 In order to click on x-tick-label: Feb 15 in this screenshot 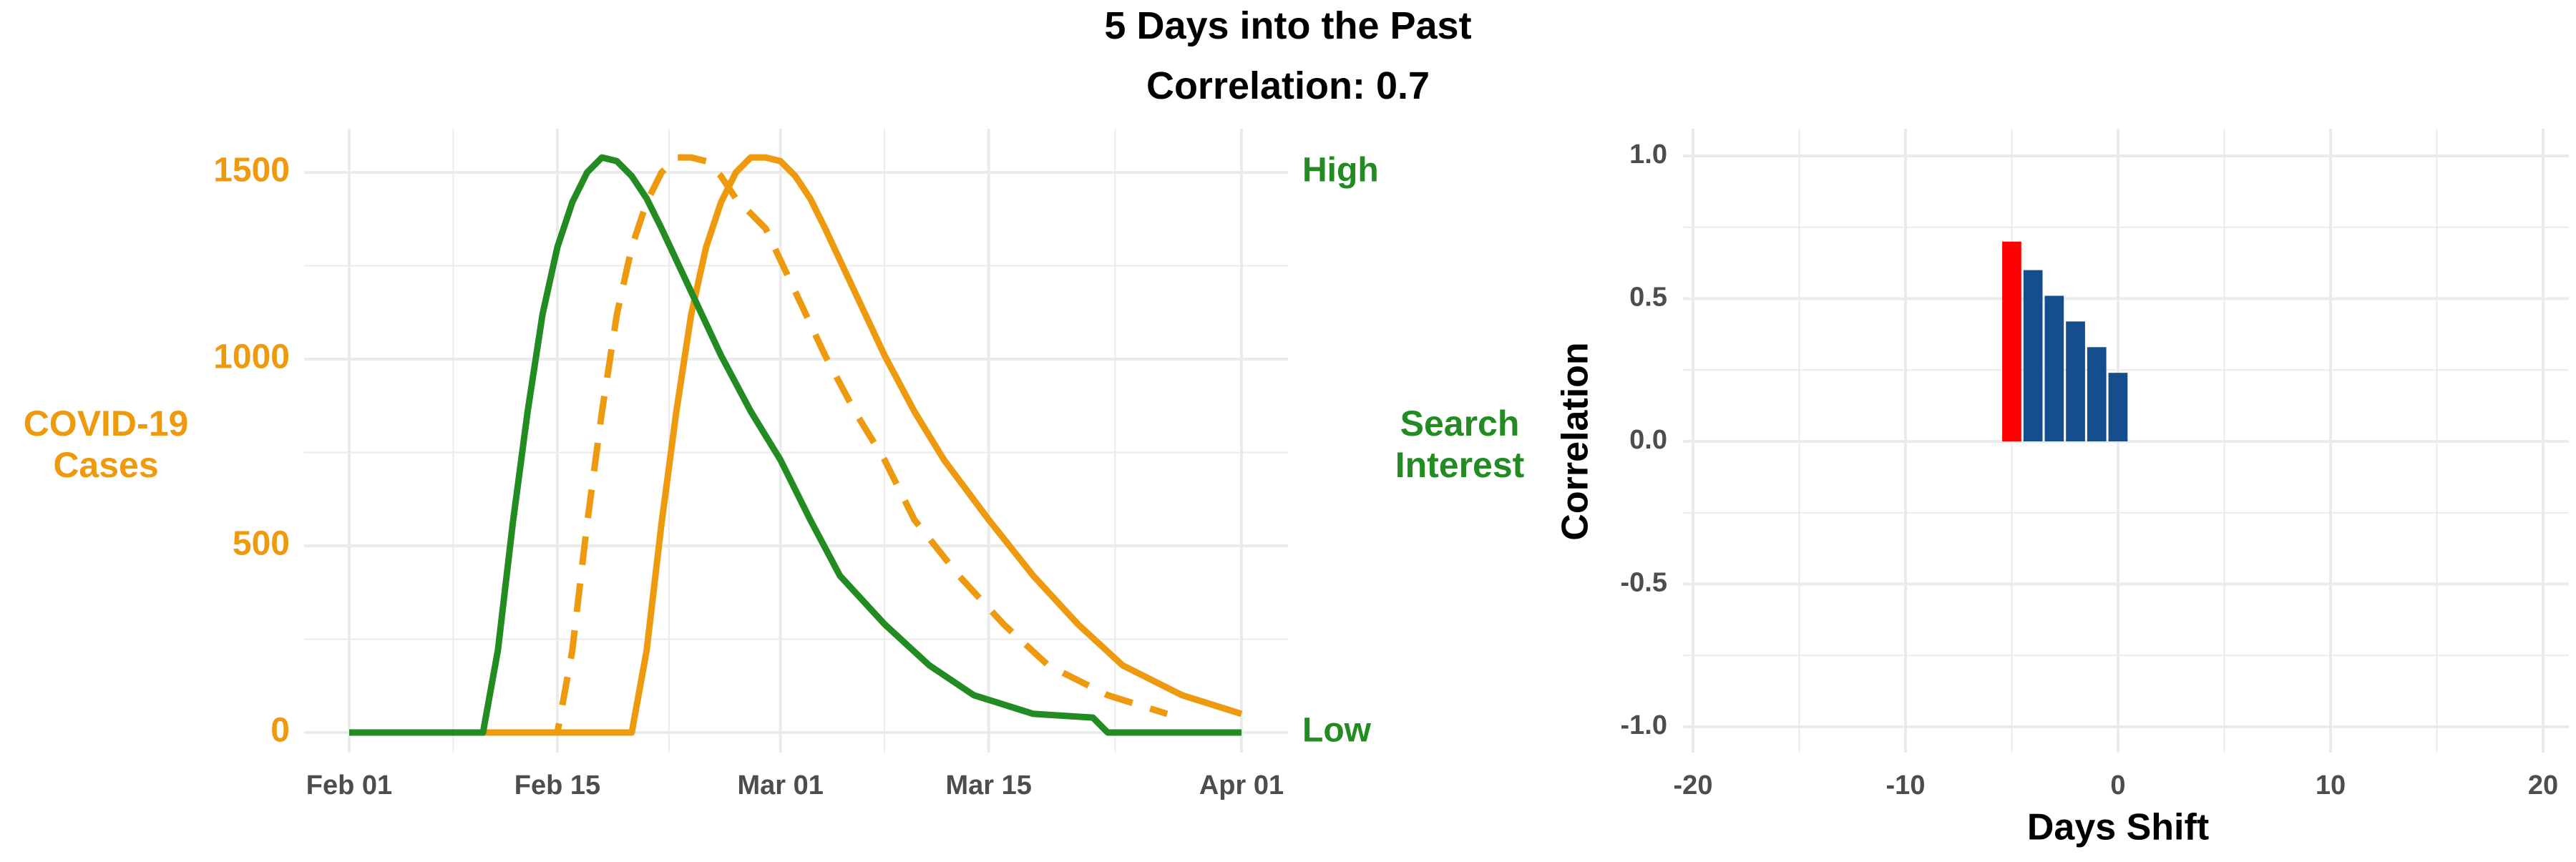, I will do `click(557, 785)`.